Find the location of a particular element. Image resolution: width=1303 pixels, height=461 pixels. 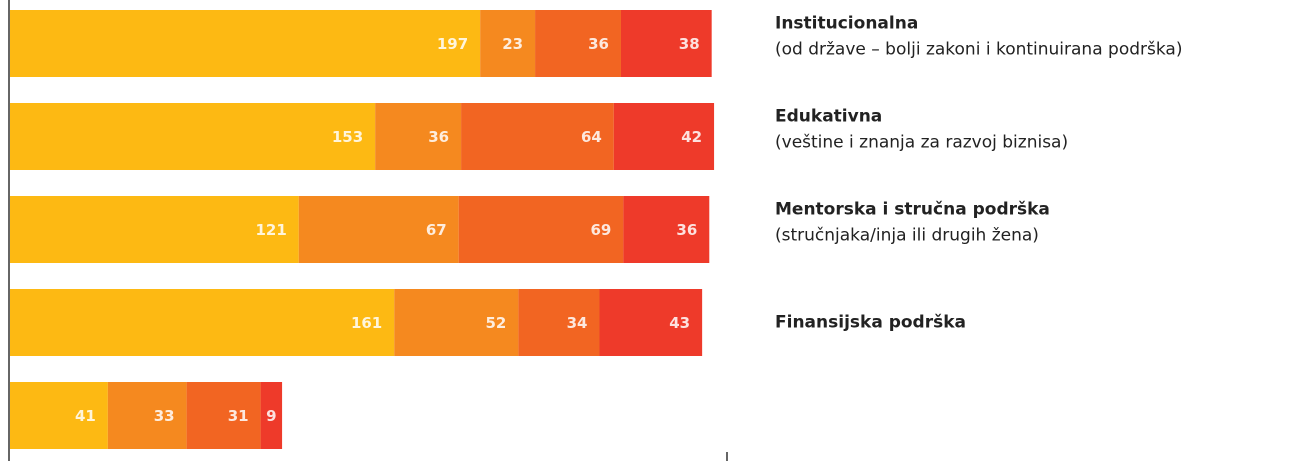

value-label: 9 is located at coordinates (271, 416).